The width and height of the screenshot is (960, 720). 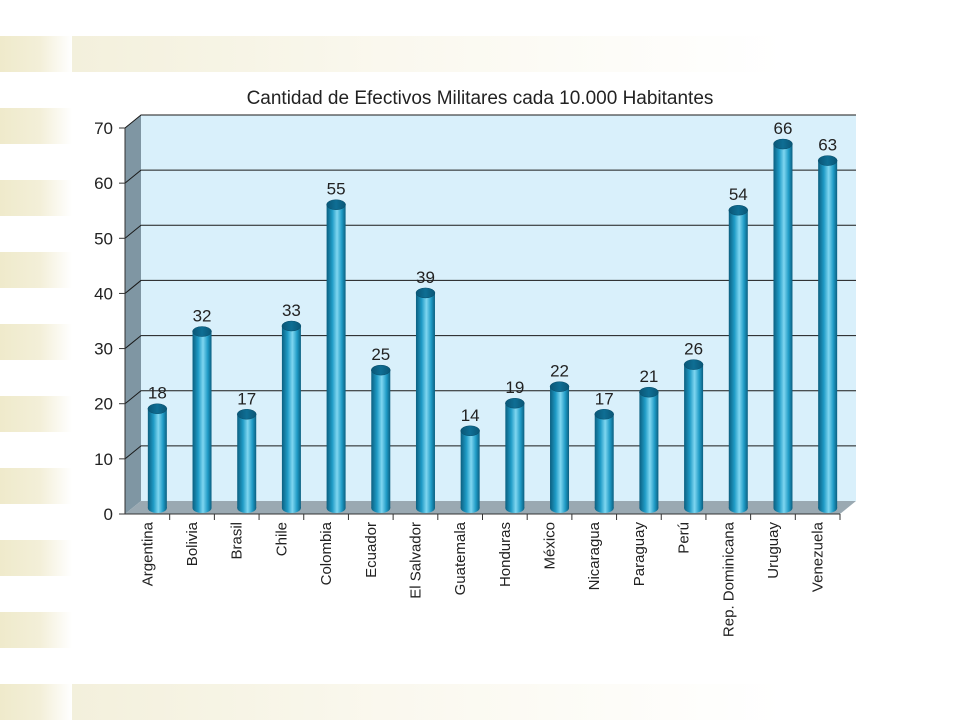 What do you see at coordinates (133, 314) in the screenshot?
I see `plot-side-wall` at bounding box center [133, 314].